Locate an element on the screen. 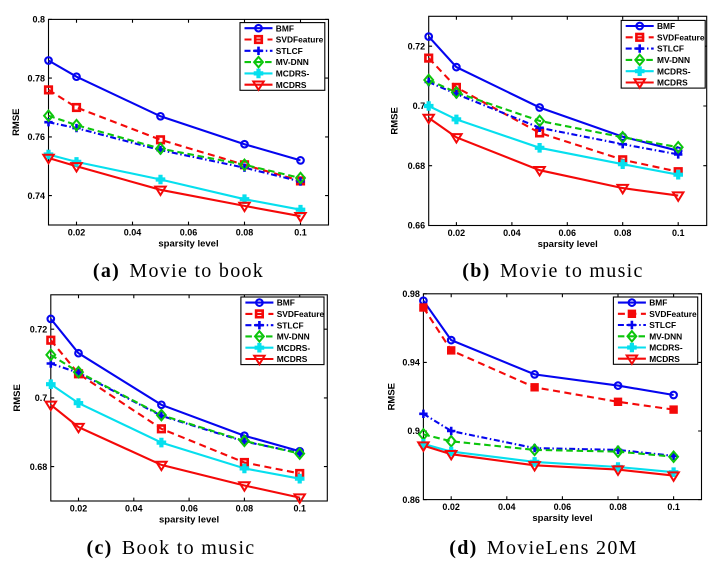 Image resolution: width=719 pixels, height=569 pixels. svg-text: 0.86 is located at coordinates (411, 500).